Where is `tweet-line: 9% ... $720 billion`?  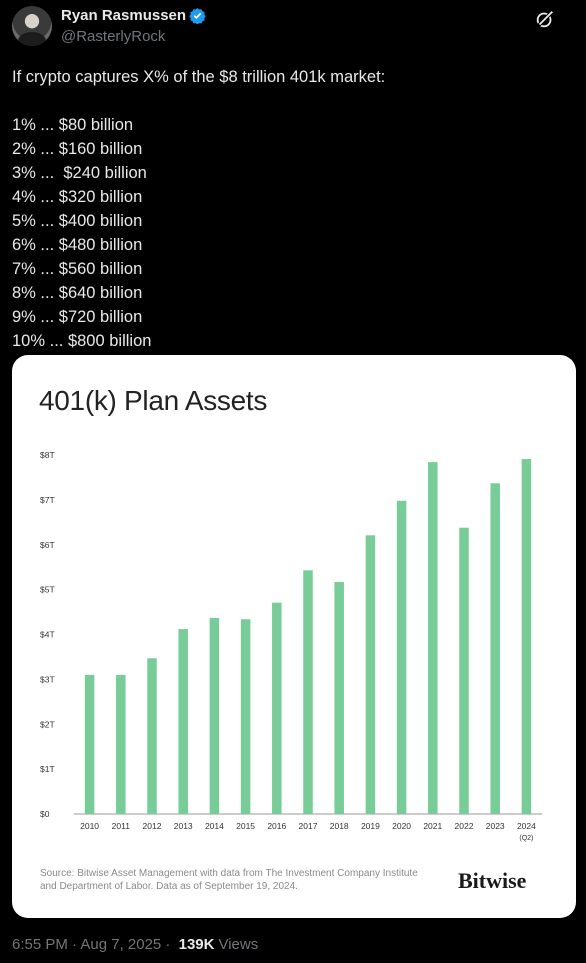
tweet-line: 9% ... $720 billion is located at coordinates (77, 317).